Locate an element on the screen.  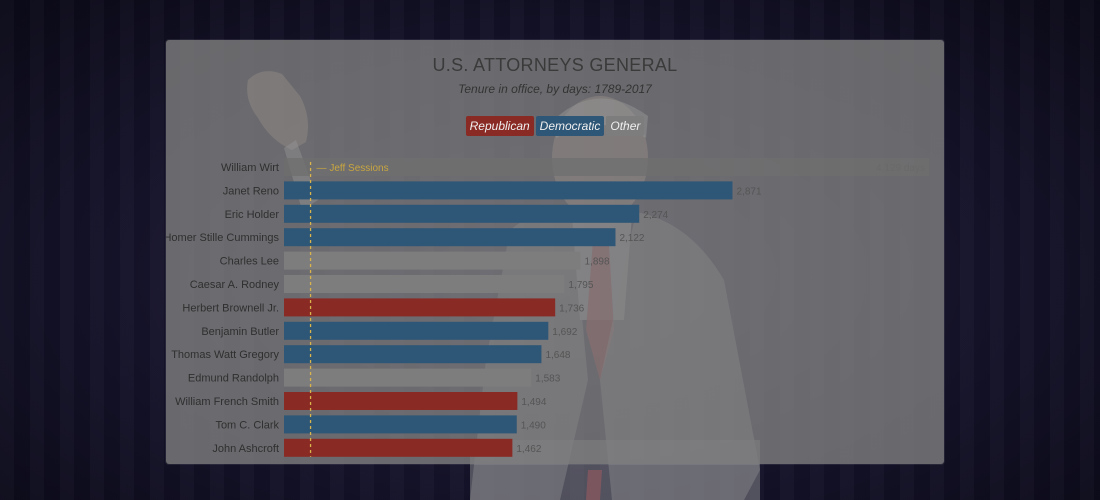
category-label-3: Homer Stille Cummings is located at coordinates (222, 238).